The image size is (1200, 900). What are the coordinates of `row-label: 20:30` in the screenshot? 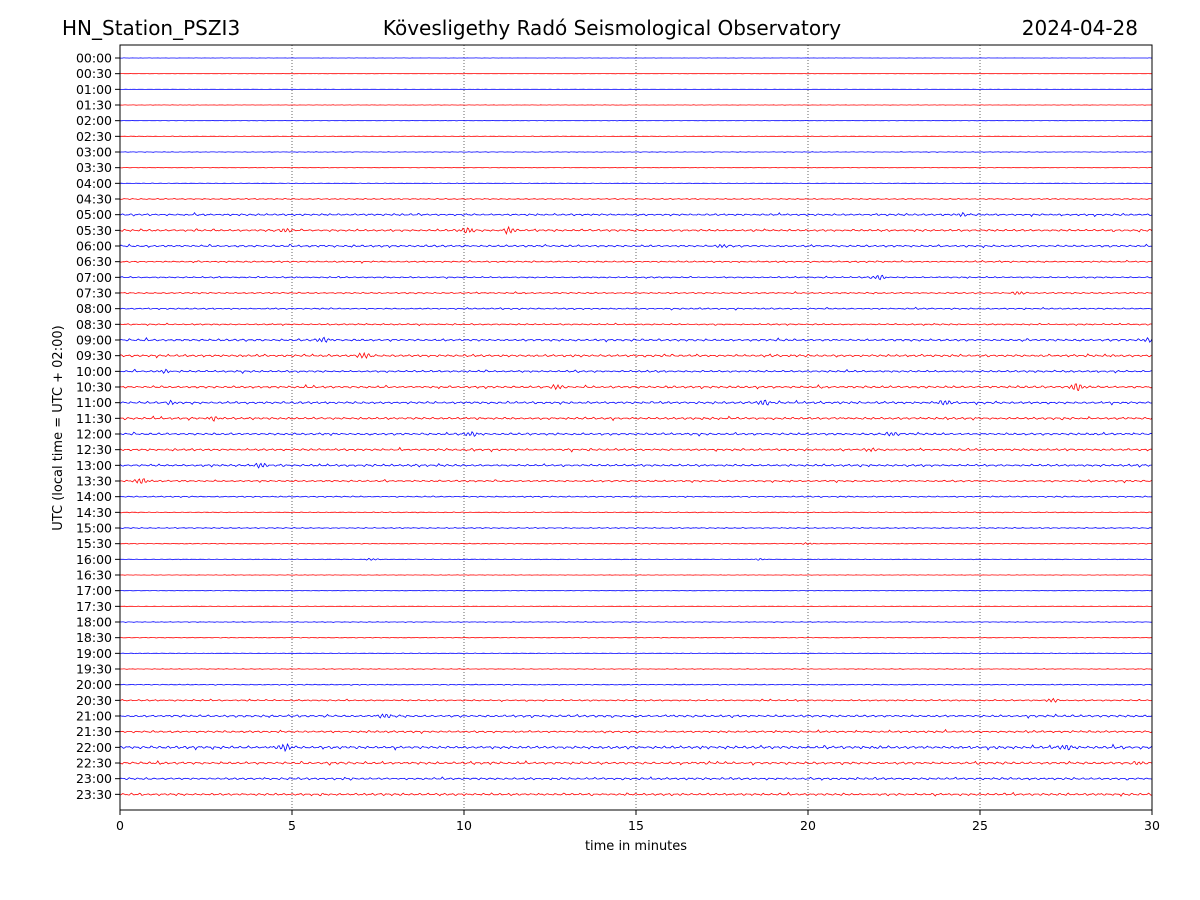 It's located at (94, 700).